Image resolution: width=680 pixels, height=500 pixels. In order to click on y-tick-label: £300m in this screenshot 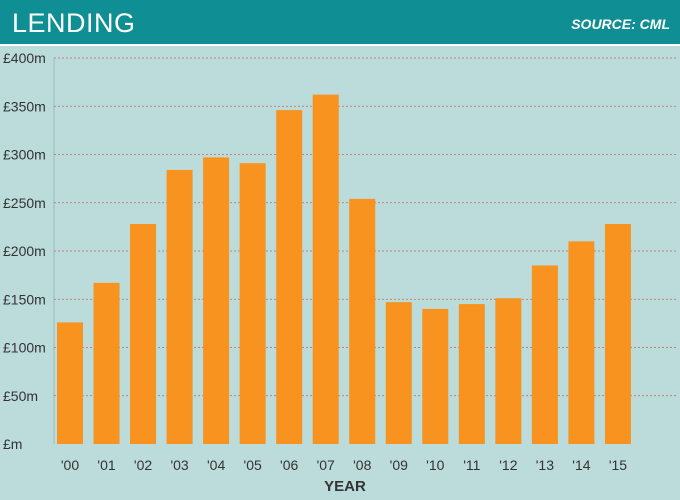, I will do `click(24, 155)`.